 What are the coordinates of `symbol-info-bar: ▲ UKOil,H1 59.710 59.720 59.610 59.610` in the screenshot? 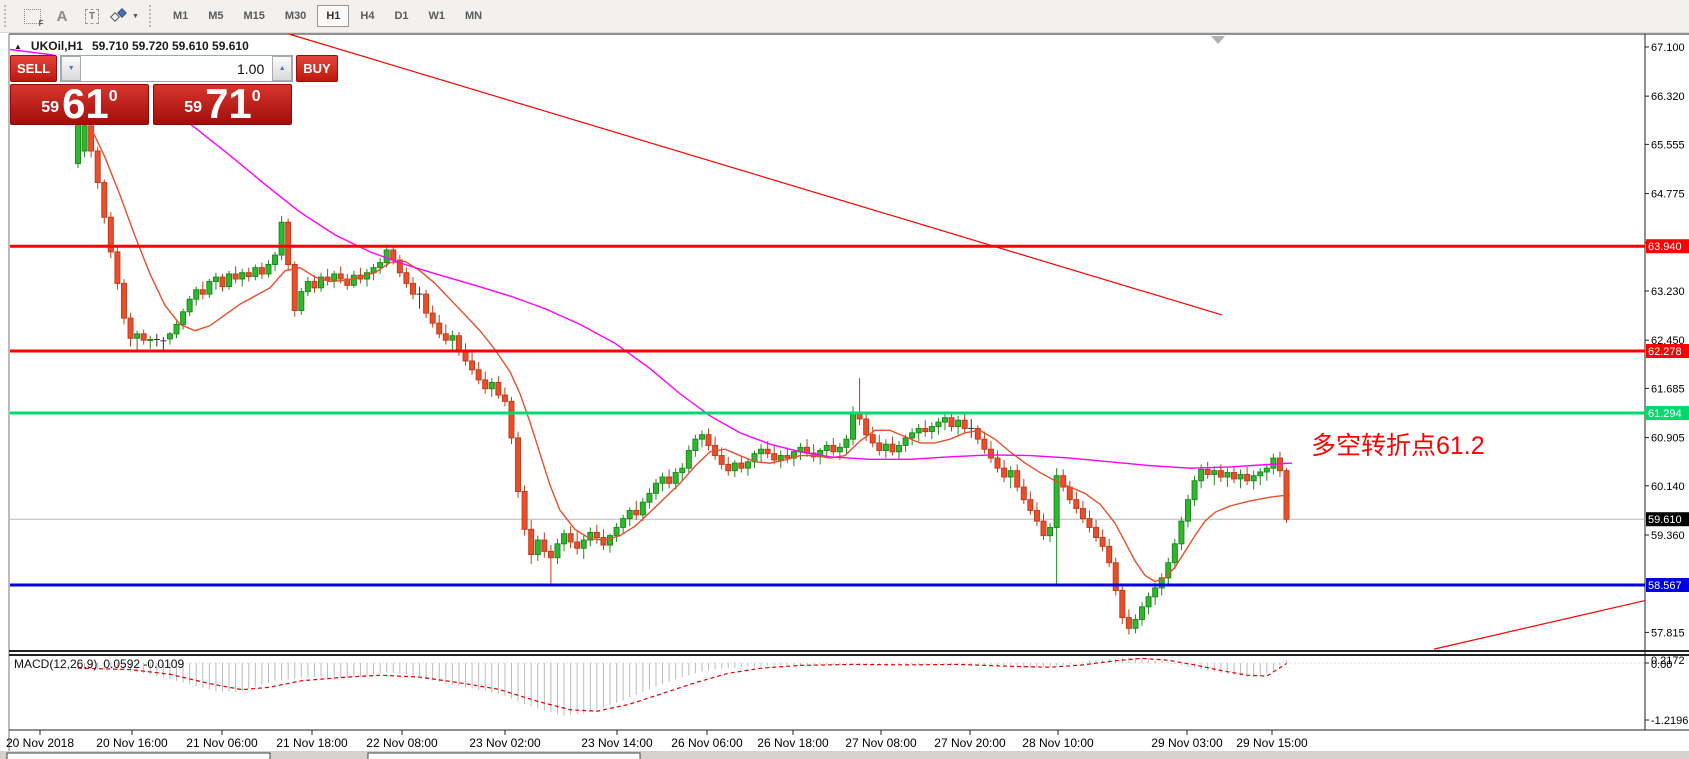 It's located at (131, 46).